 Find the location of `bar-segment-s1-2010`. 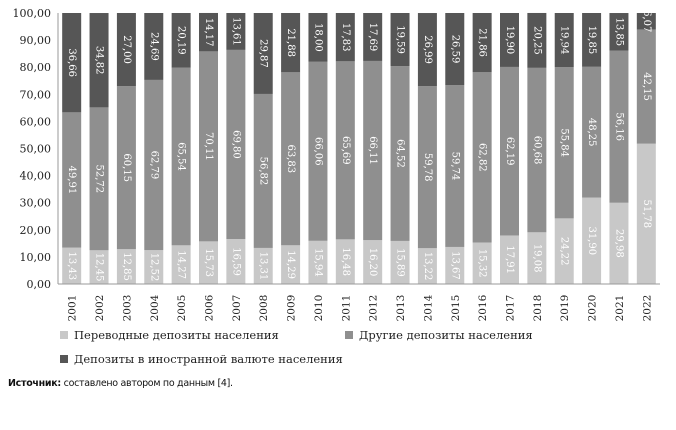

bar-segment-s1-2010 is located at coordinates (318, 262).